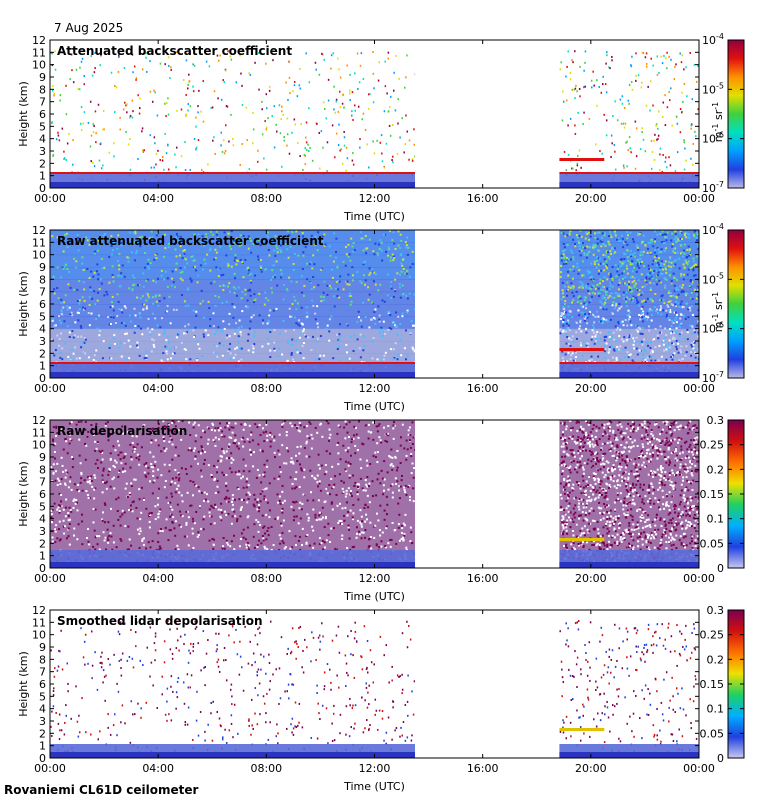  Describe the element at coordinates (716, 659) in the screenshot. I see `colorbar-tick-label: 0.2` at that location.